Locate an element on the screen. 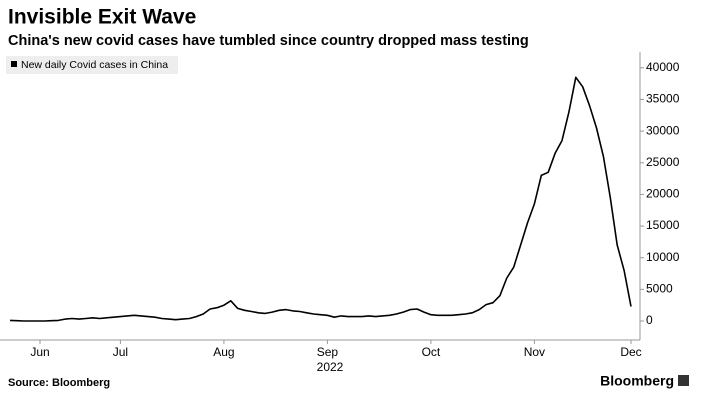 The image size is (713, 405). legend-swatch is located at coordinates (14, 64).